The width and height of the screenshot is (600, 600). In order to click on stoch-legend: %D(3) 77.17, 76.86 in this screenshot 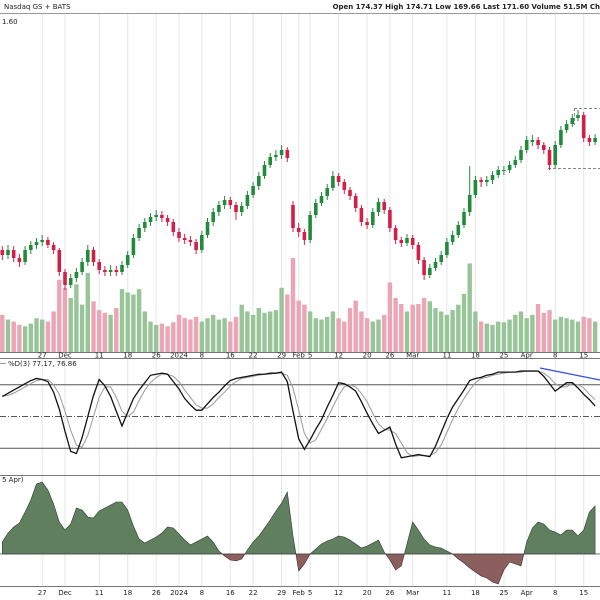, I will do `click(42, 364)`.